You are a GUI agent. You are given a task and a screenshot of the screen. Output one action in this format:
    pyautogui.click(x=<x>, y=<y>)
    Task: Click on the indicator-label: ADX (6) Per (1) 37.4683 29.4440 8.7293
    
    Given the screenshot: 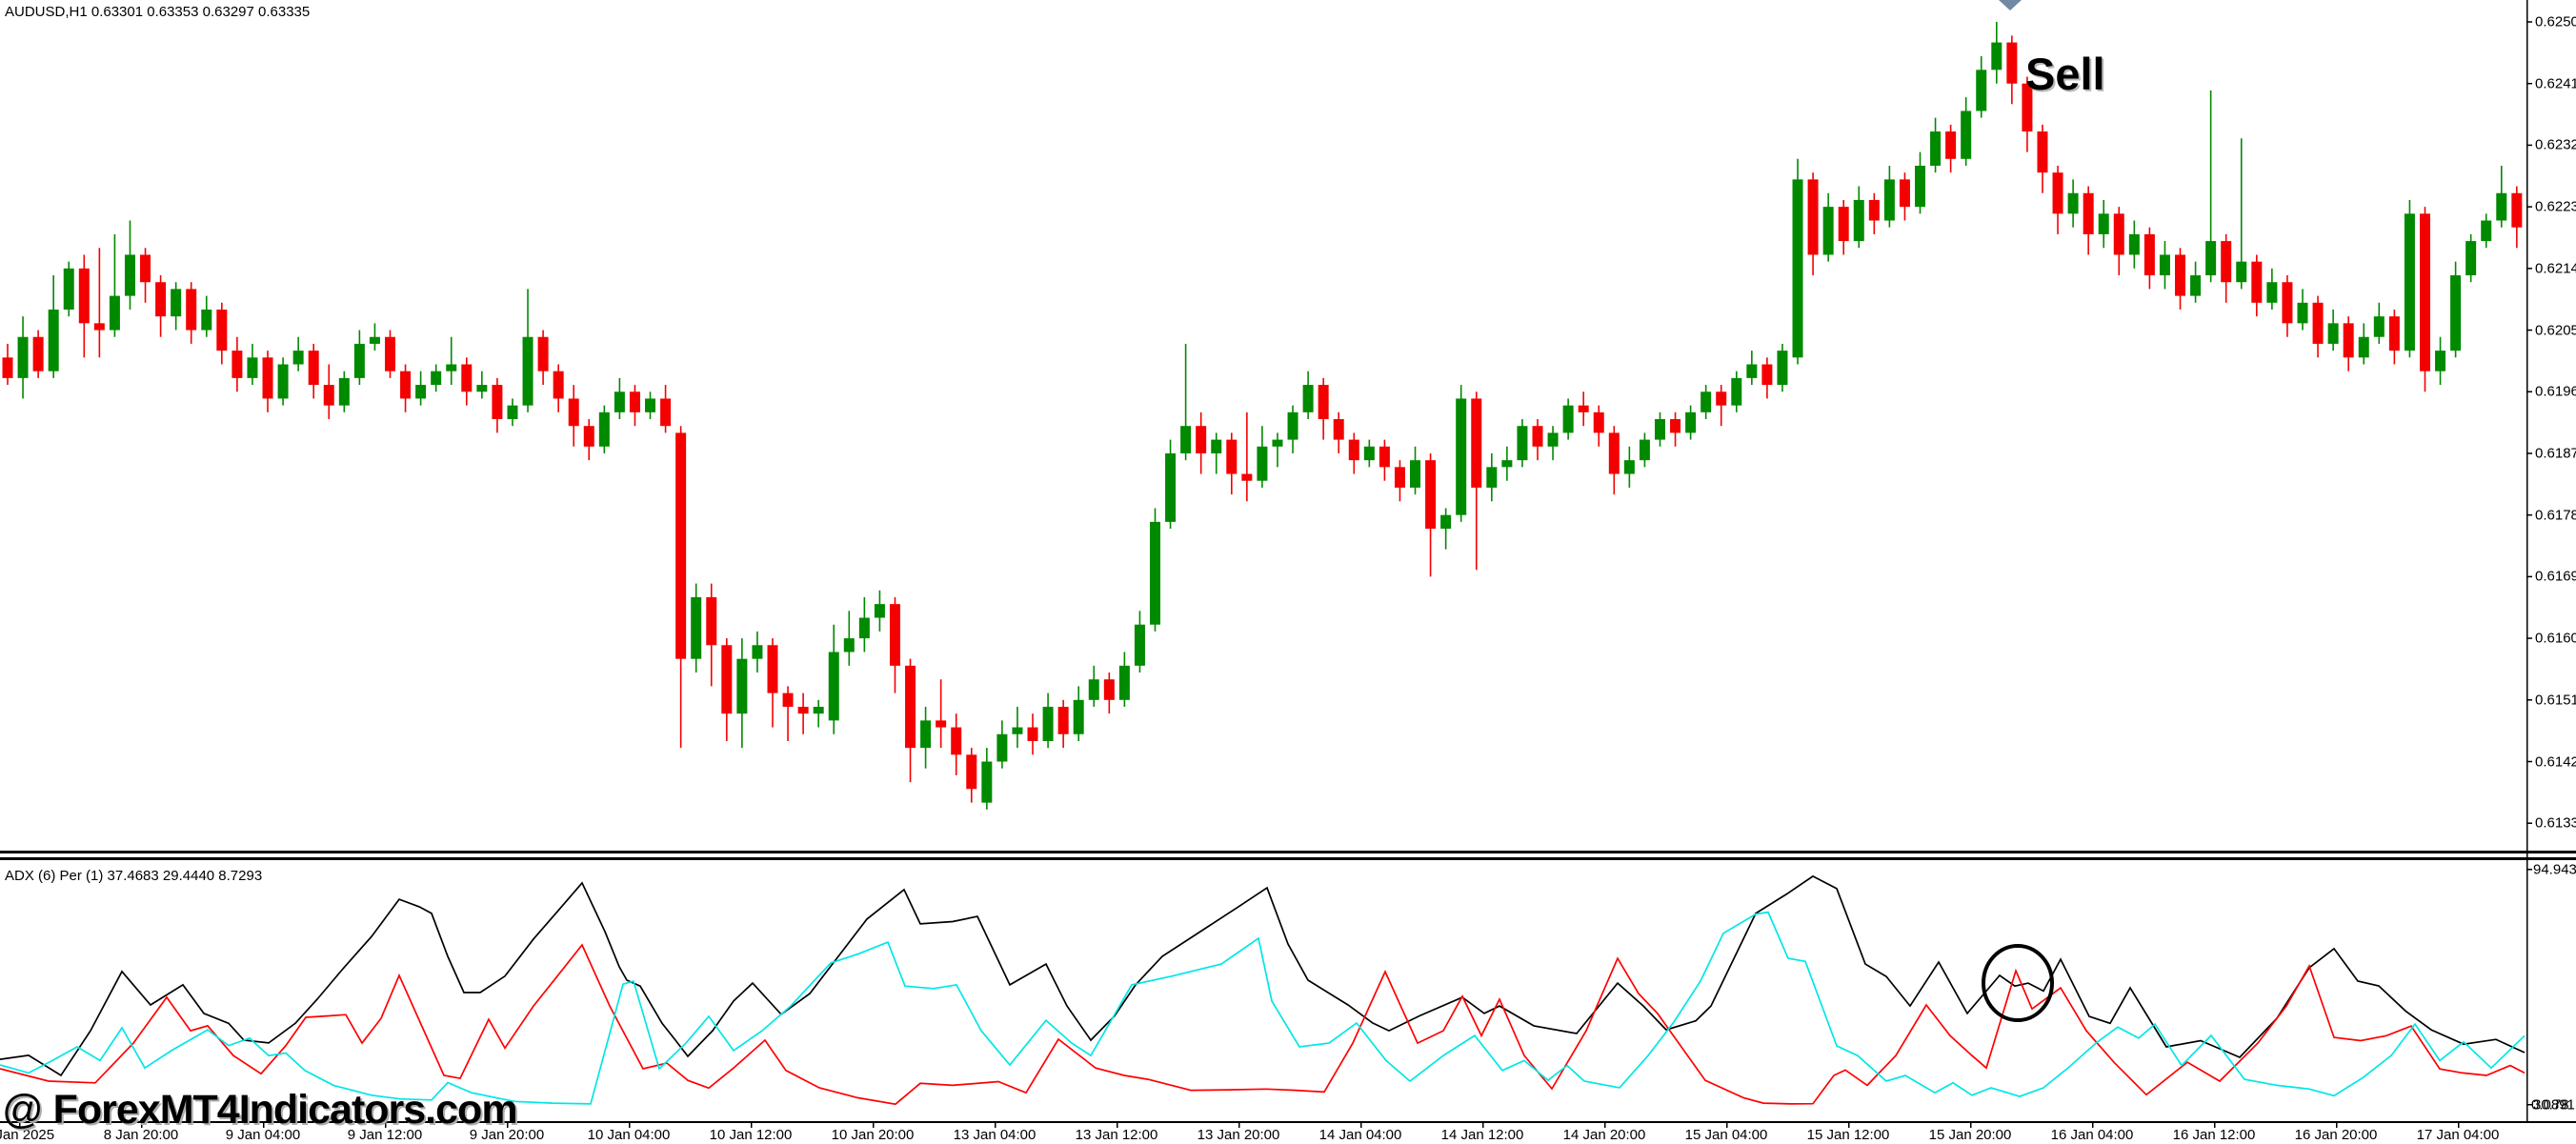 What is the action you would take?
    pyautogui.click(x=134, y=876)
    